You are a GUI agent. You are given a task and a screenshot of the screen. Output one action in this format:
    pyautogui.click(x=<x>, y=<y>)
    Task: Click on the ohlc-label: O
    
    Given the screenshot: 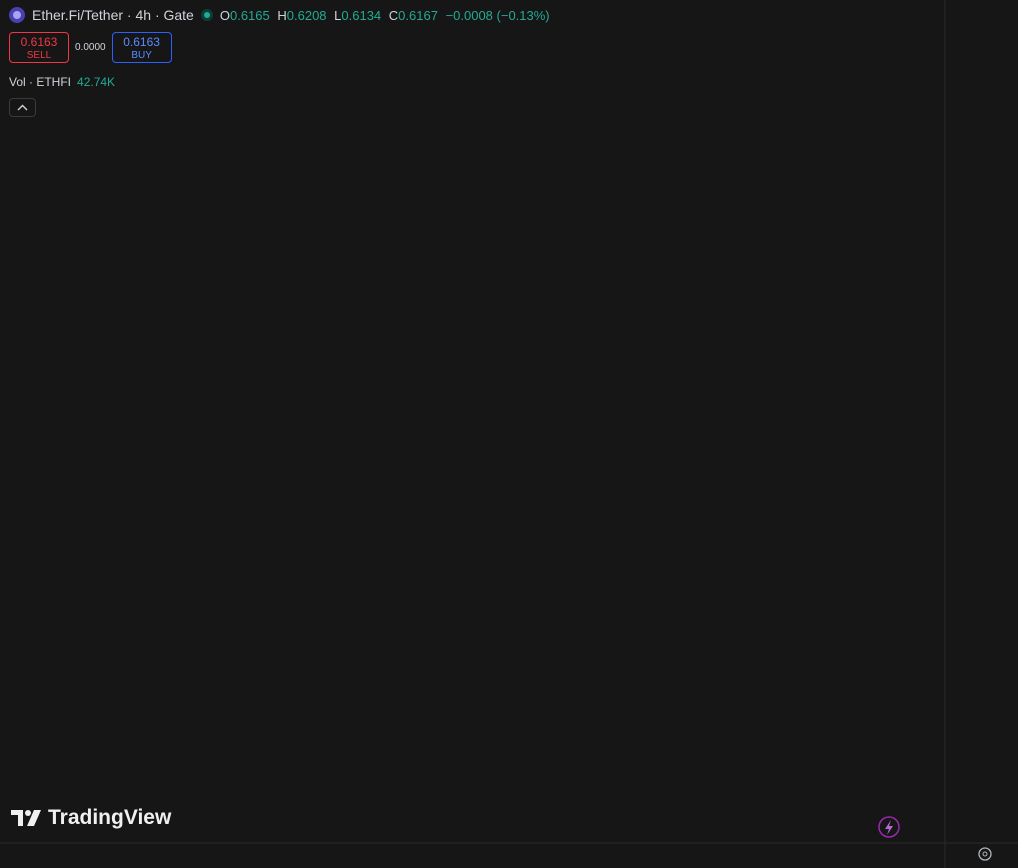 What is the action you would take?
    pyautogui.click(x=224, y=15)
    